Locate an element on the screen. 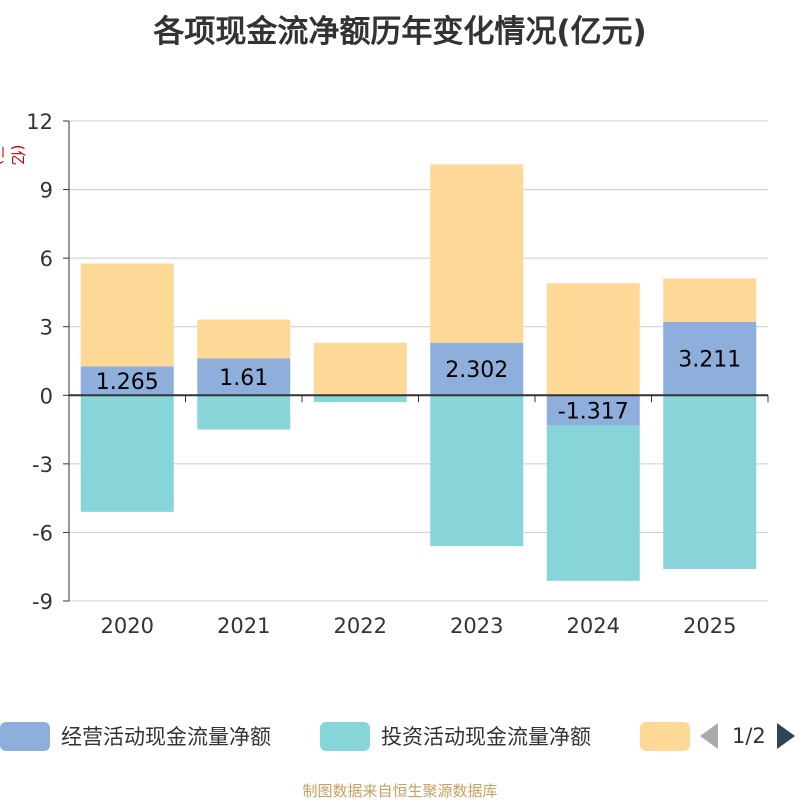 The height and width of the screenshot is (801, 800). legend-label-operating: 经营活动现金流量净额 is located at coordinates (166, 737).